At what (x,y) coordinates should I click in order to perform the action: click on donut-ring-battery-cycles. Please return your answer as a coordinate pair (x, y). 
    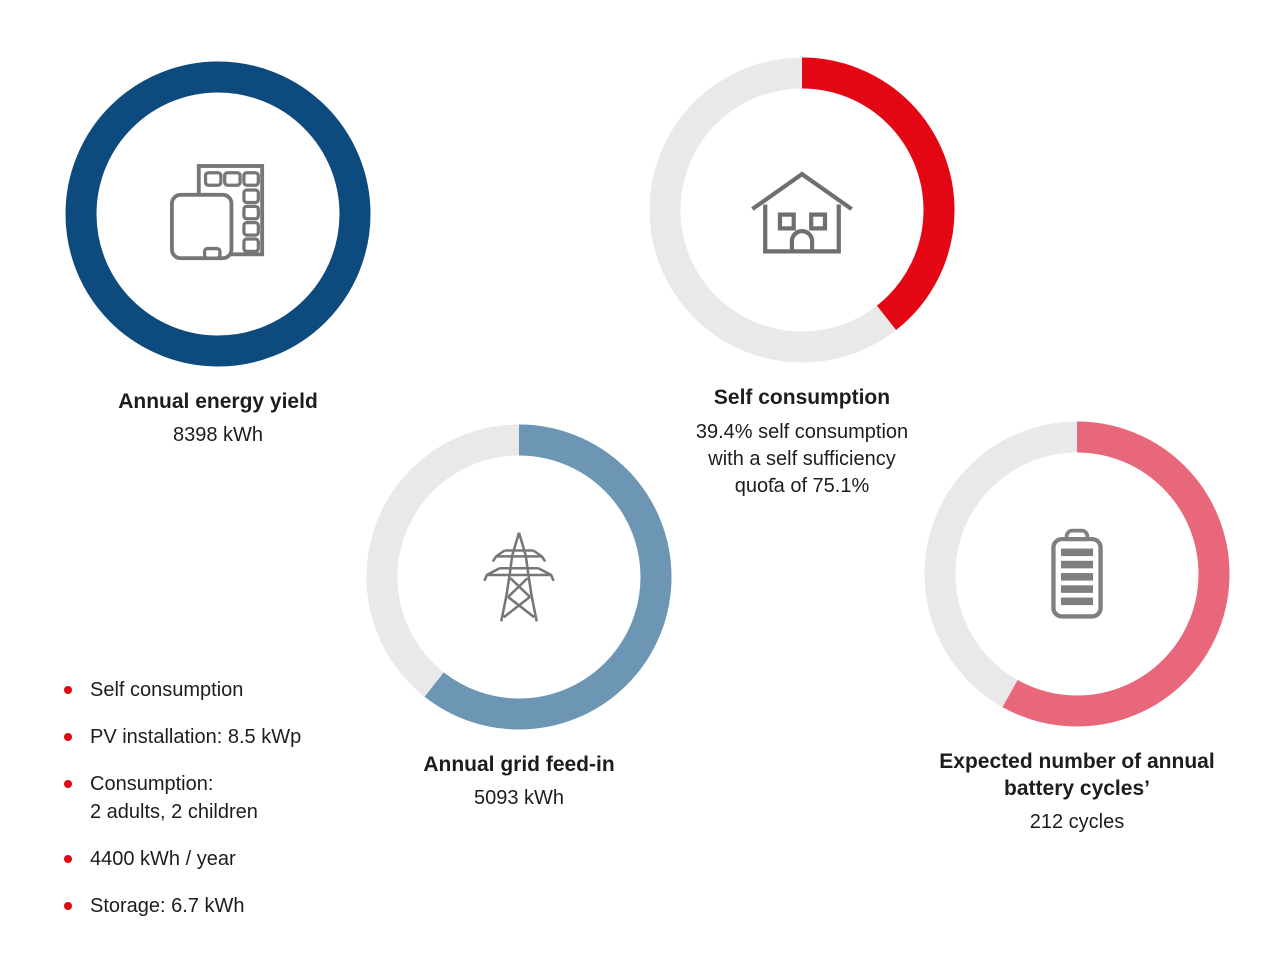
    Looking at the image, I should click on (1077, 574).